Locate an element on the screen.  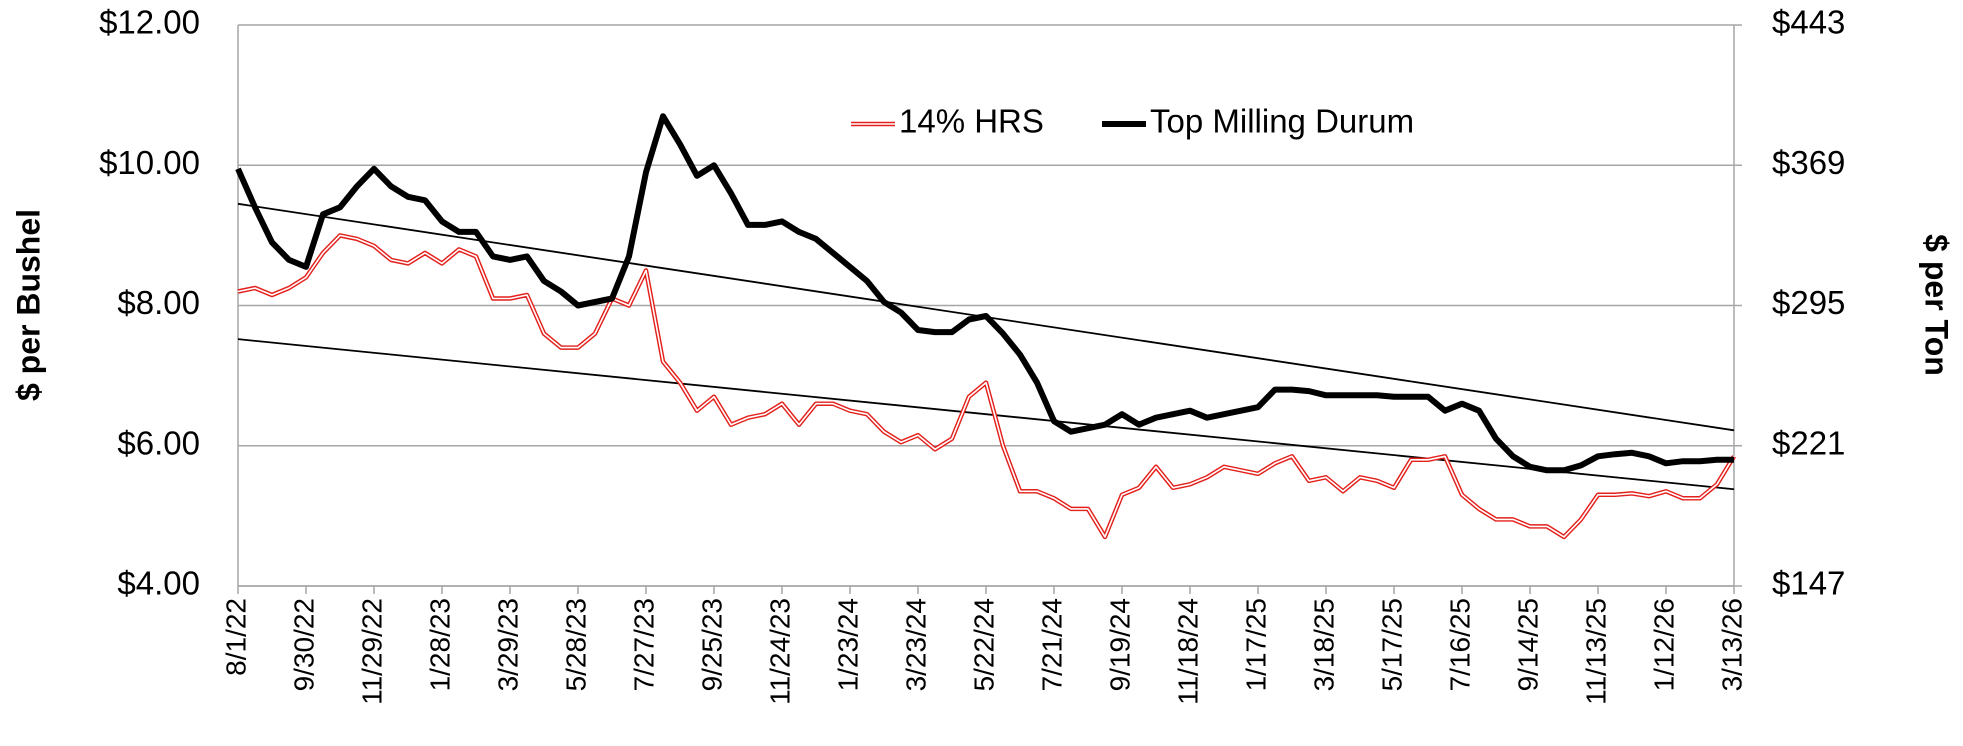
legend-label: Top Milling Durum is located at coordinates (1282, 121).